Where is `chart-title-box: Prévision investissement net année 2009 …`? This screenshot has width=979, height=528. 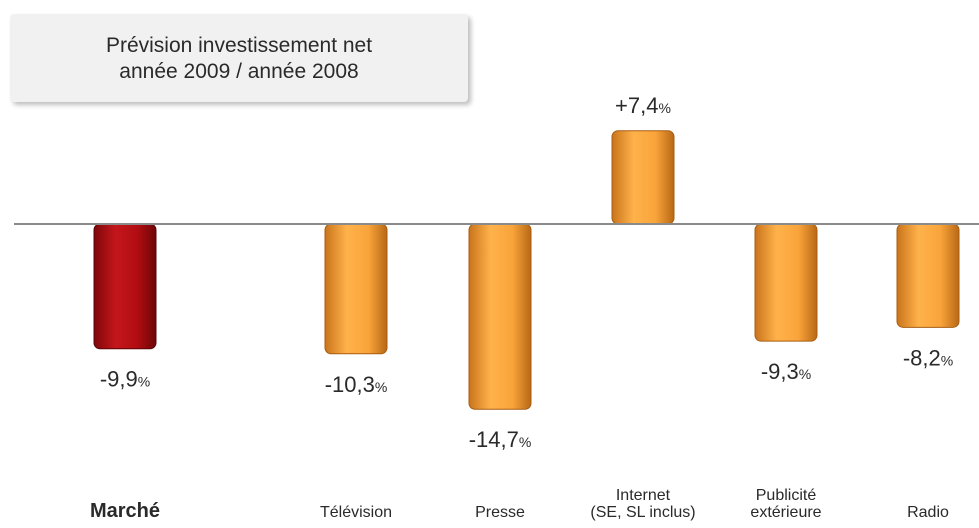
chart-title-box: Prévision investissement net année 2009 … is located at coordinates (239, 58).